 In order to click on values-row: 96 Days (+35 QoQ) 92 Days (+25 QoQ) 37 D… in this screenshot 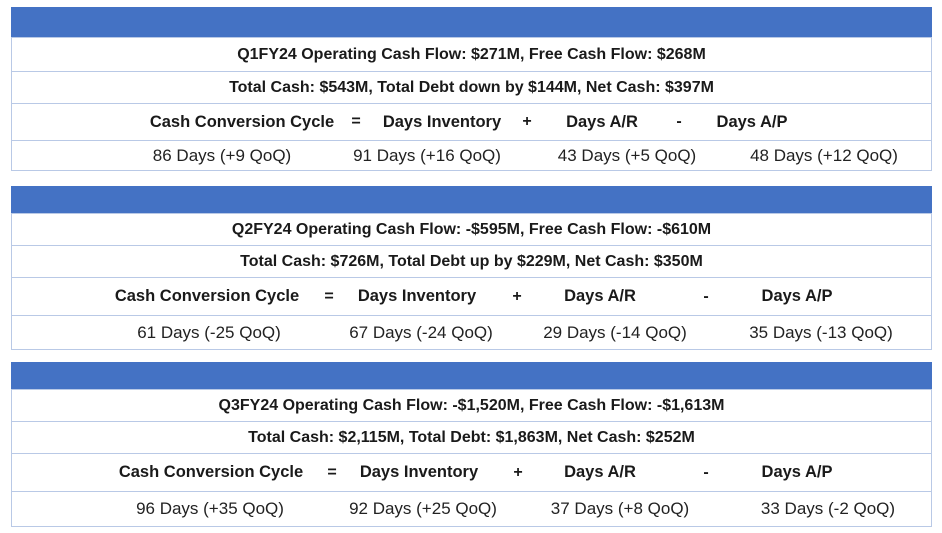, I will do `click(471, 509)`.